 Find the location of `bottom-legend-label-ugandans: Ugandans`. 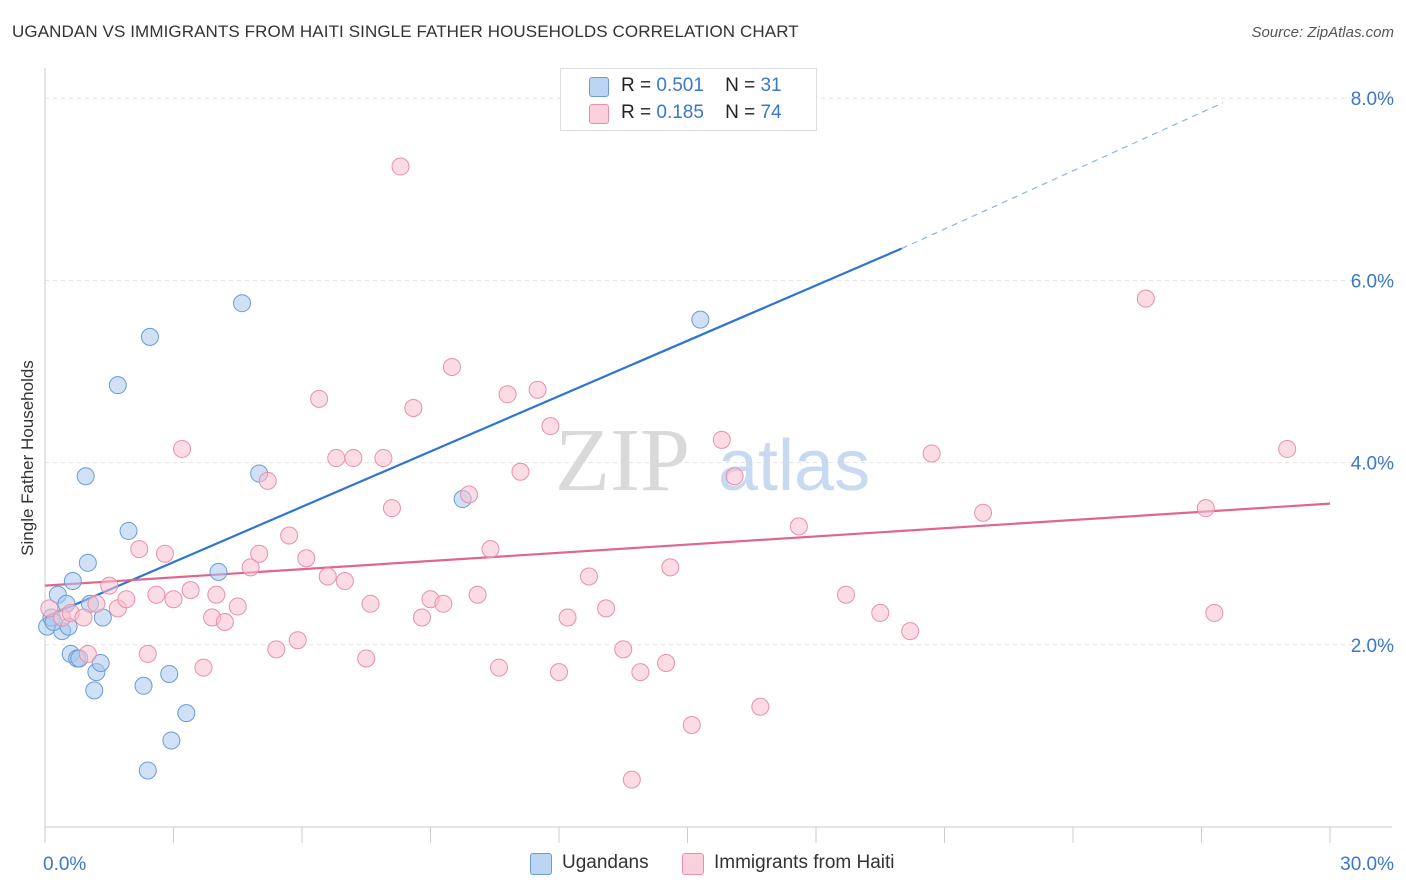

bottom-legend-label-ugandans: Ugandans is located at coordinates (605, 862).